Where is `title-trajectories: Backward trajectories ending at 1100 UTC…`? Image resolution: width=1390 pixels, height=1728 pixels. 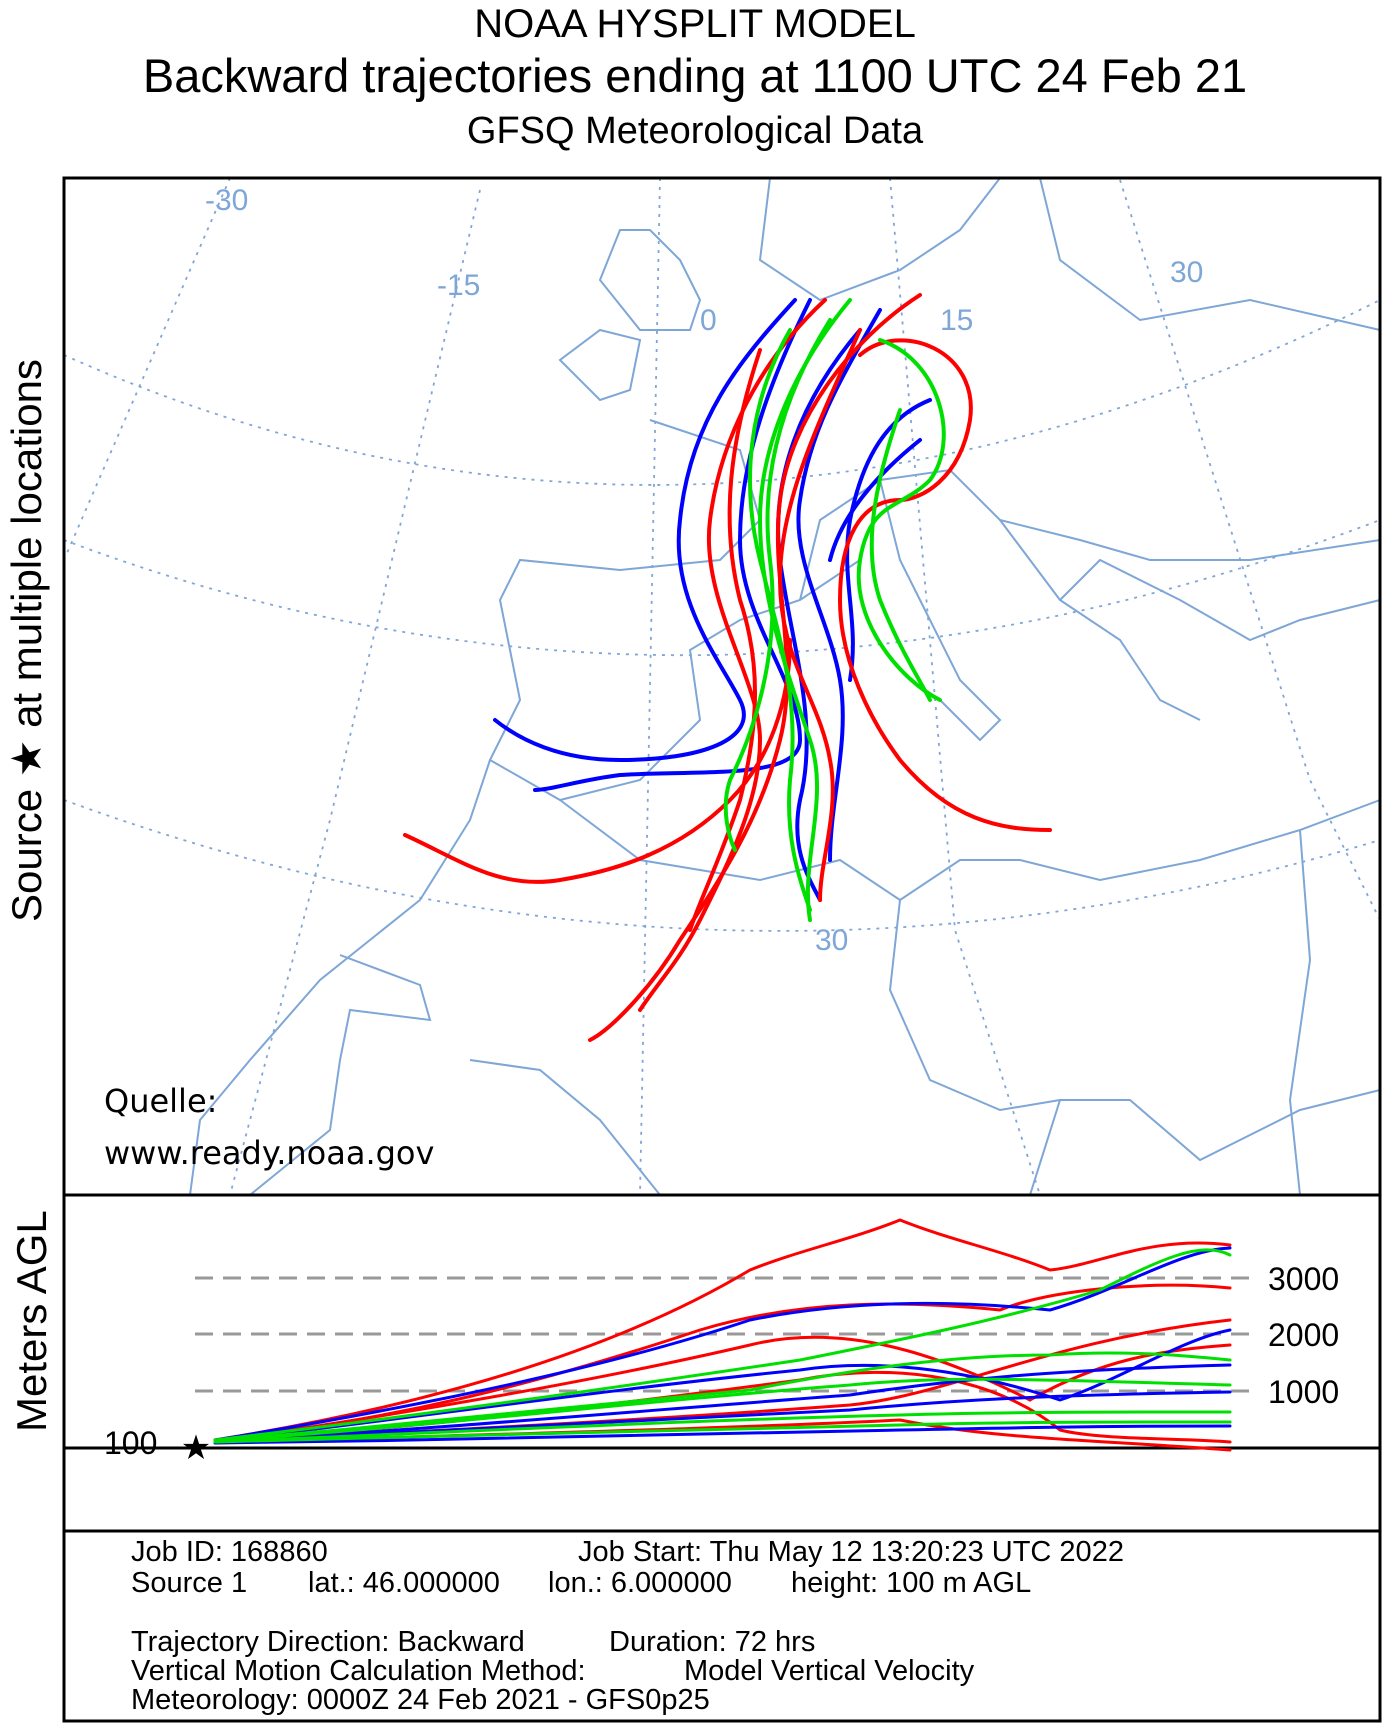 title-trajectories: Backward trajectories ending at 1100 UTC… is located at coordinates (695, 75).